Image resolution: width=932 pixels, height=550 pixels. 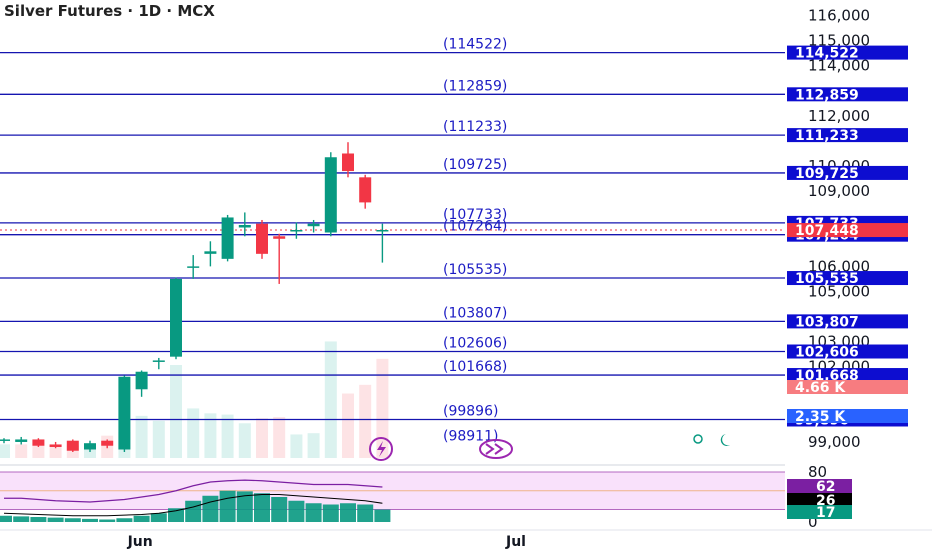 What do you see at coordinates (193, 491) in the screenshot?
I see `oscillator-line` at bounding box center [193, 491].